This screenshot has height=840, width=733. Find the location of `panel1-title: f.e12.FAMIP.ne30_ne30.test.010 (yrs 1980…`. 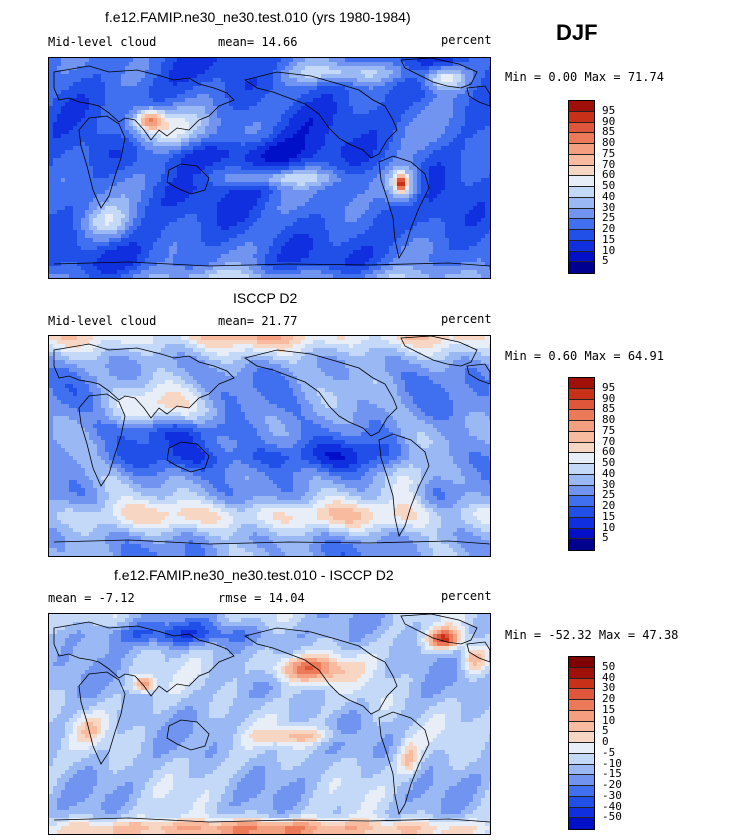

panel1-title: f.e12.FAMIP.ne30_ne30.test.010 (yrs 1980… is located at coordinates (258, 17).